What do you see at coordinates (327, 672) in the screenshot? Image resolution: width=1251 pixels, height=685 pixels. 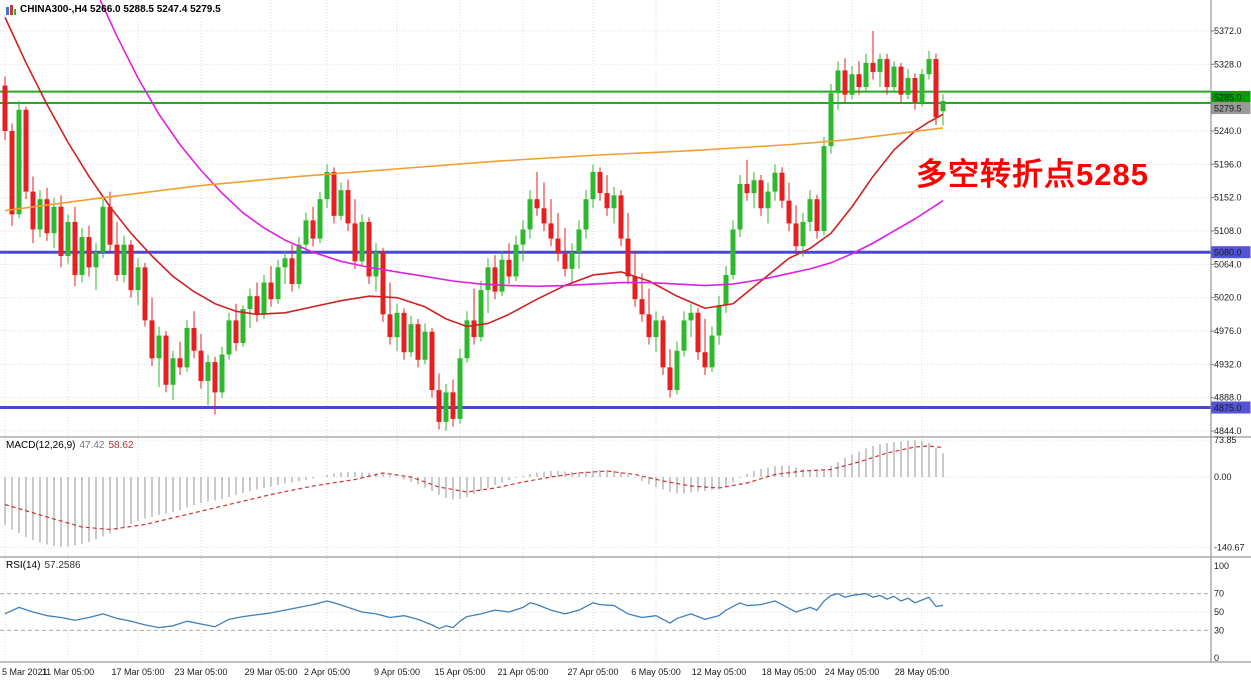 I see `time-tick-label: 2 Apr 05:00` at bounding box center [327, 672].